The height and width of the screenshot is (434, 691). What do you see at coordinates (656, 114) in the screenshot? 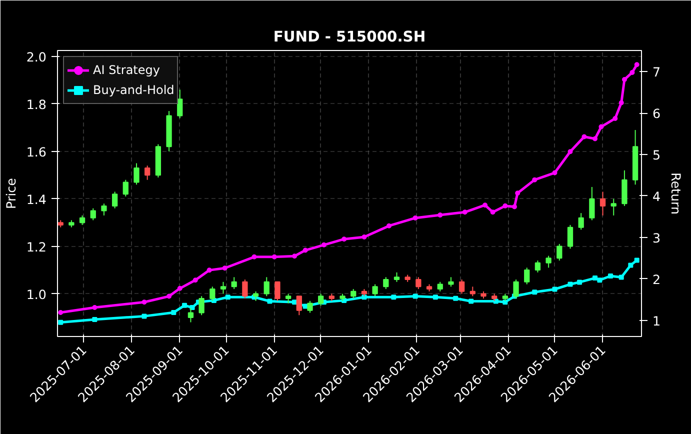
I see `y2-tick-label: 6` at bounding box center [656, 114].